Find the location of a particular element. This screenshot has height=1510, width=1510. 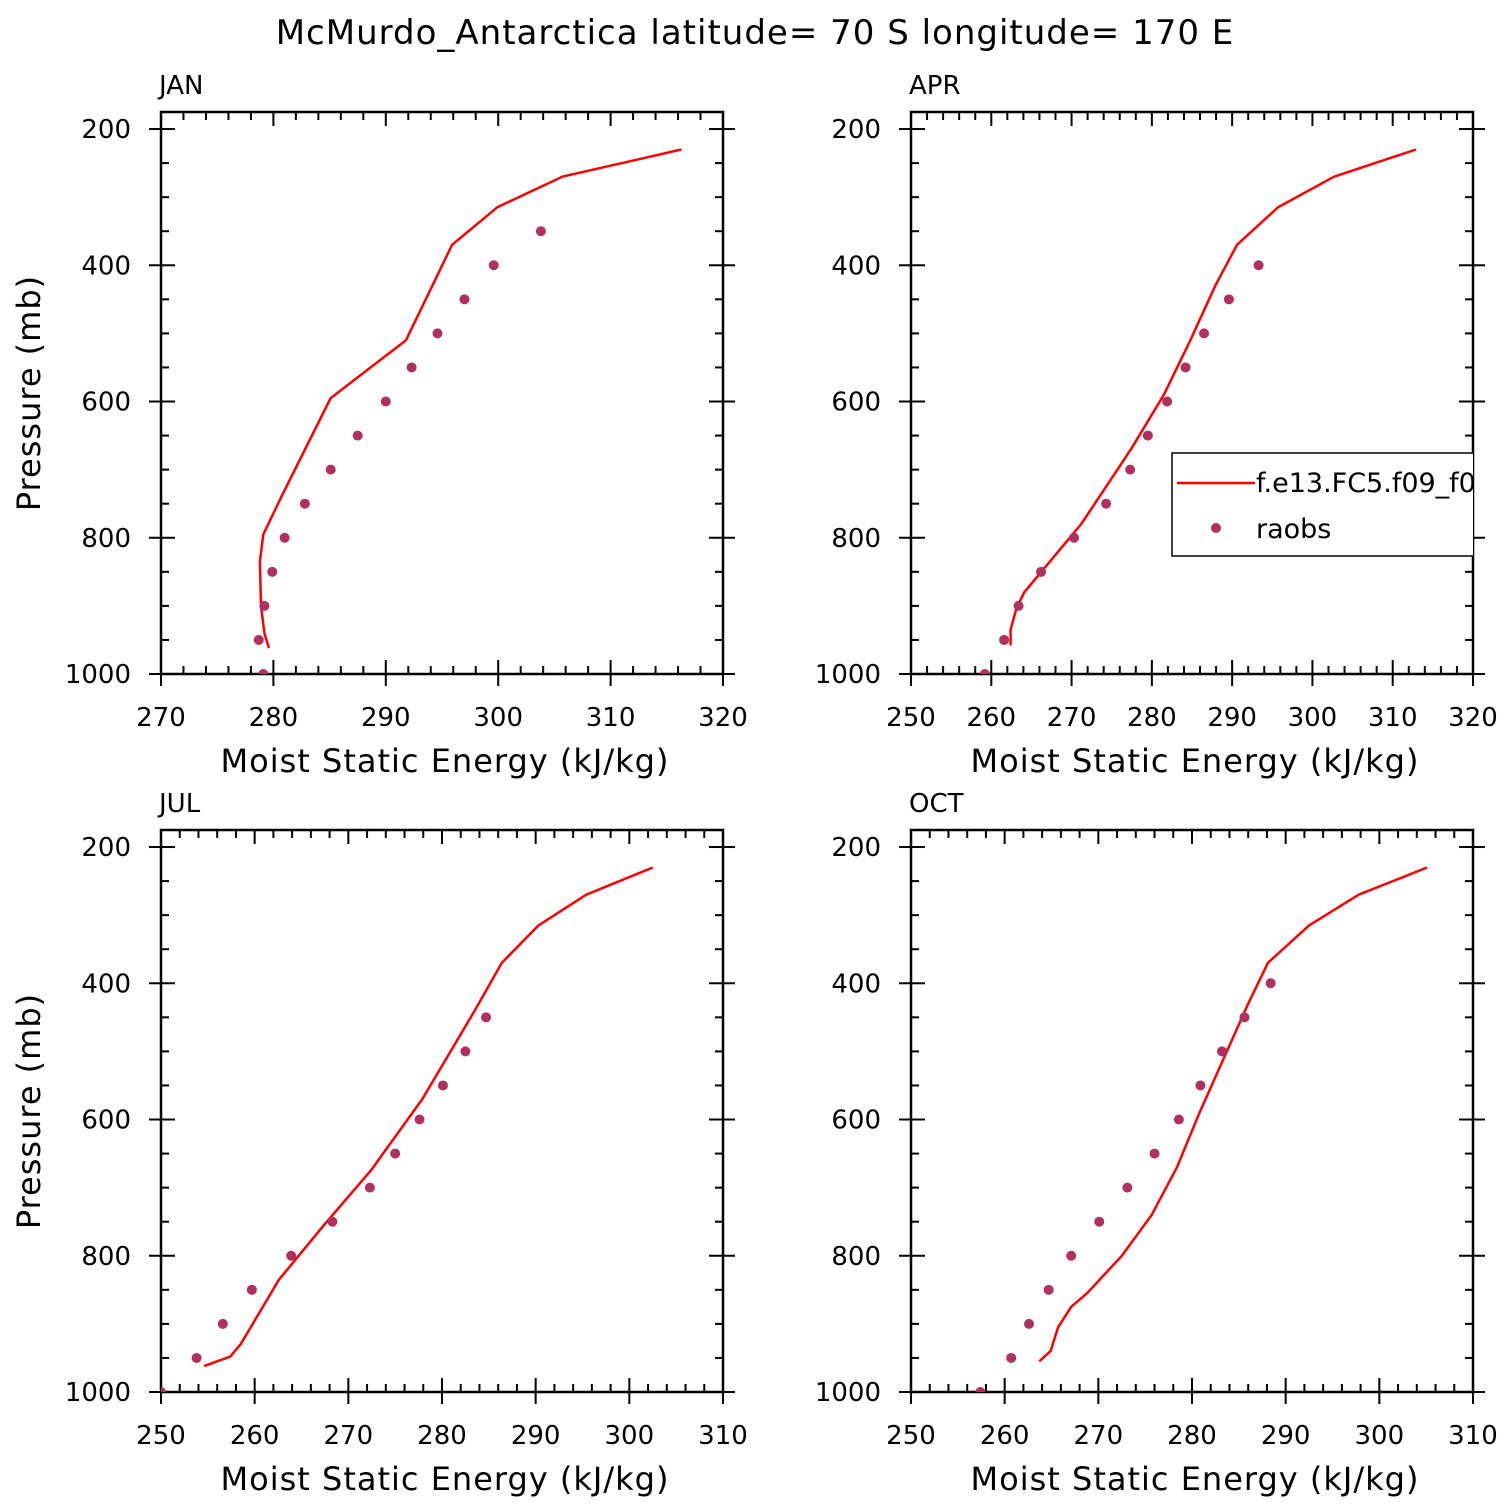

panel-label: OCT is located at coordinates (936, 804).